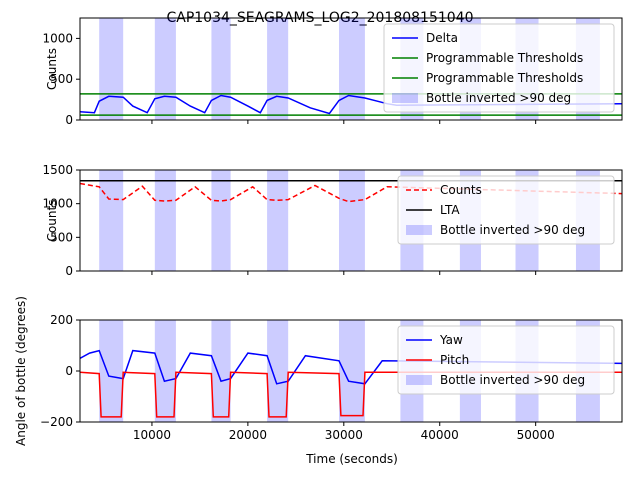 This screenshot has height=480, width=640. Describe the element at coordinates (351, 459) in the screenshot. I see `x-axis-label: Time (seconds)` at that location.